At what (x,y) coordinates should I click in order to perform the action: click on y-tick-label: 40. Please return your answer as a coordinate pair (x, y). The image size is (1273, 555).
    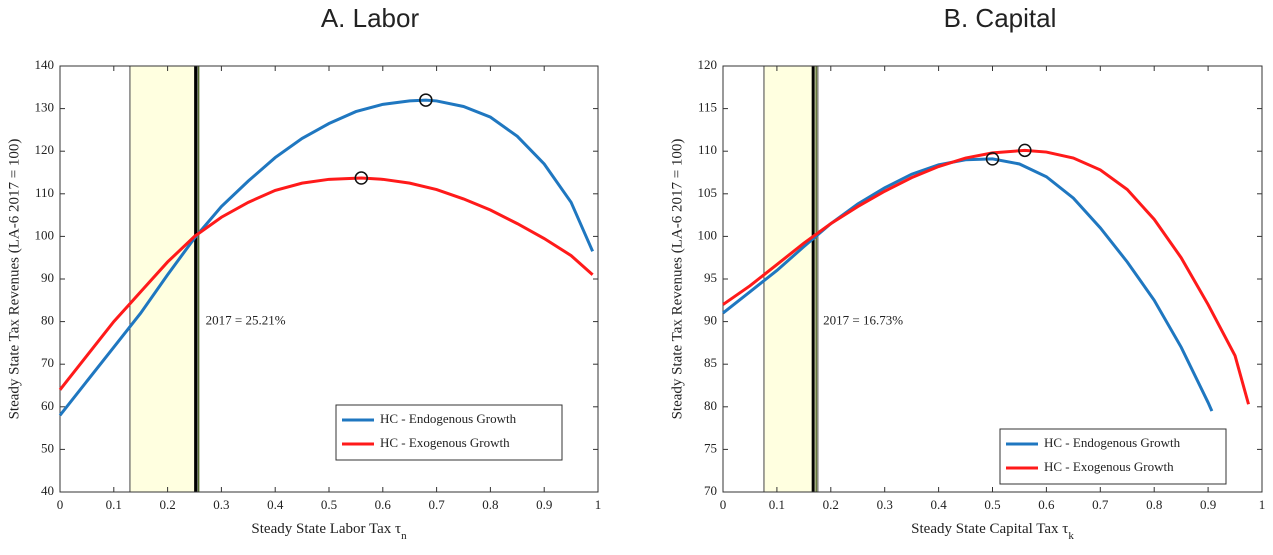
    Looking at the image, I should click on (47, 490).